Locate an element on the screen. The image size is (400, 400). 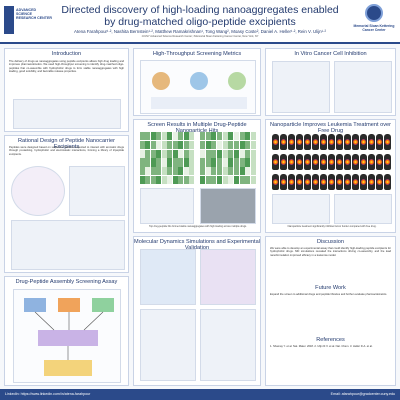
invitro-panel: In Vitro Cancer Cell Inhibition is located at coordinates (330, 82).